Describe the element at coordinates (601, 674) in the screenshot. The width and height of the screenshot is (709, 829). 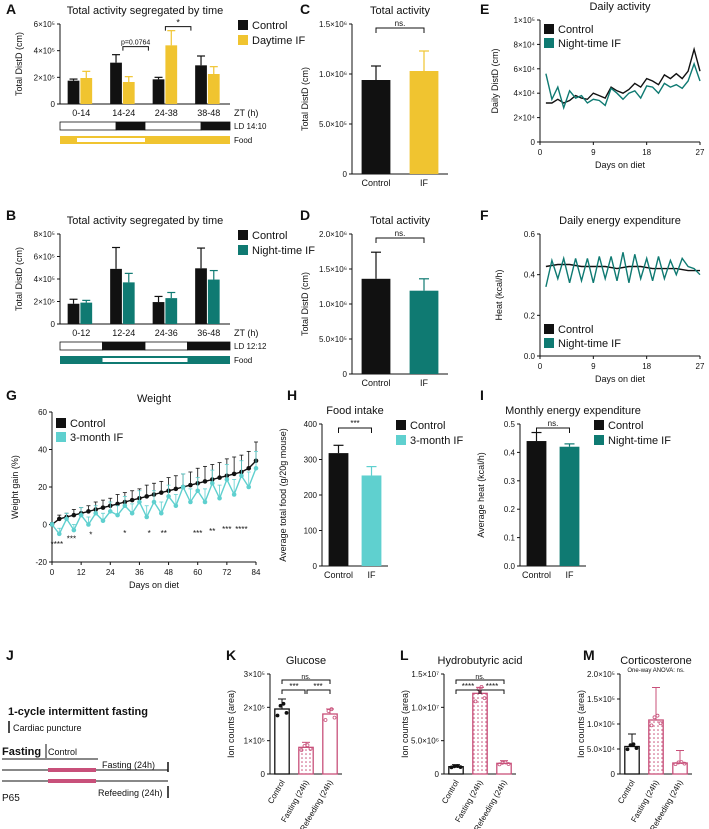
I see `y-tick-label: 2.0×10⁵` at that location.